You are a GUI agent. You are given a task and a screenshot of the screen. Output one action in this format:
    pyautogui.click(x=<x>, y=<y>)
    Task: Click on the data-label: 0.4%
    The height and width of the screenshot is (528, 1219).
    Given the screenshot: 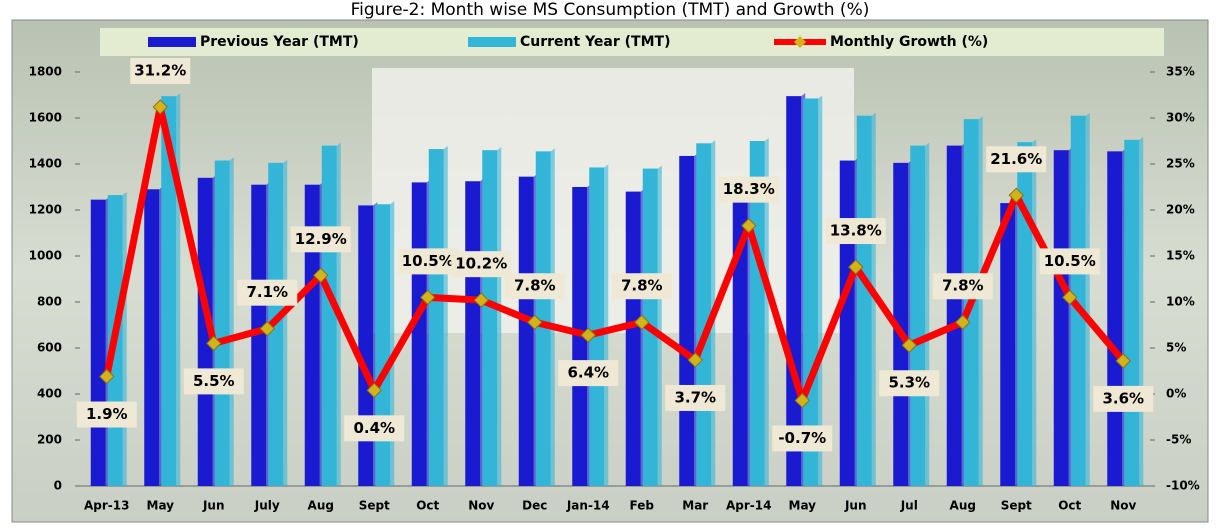 What is the action you would take?
    pyautogui.click(x=374, y=428)
    